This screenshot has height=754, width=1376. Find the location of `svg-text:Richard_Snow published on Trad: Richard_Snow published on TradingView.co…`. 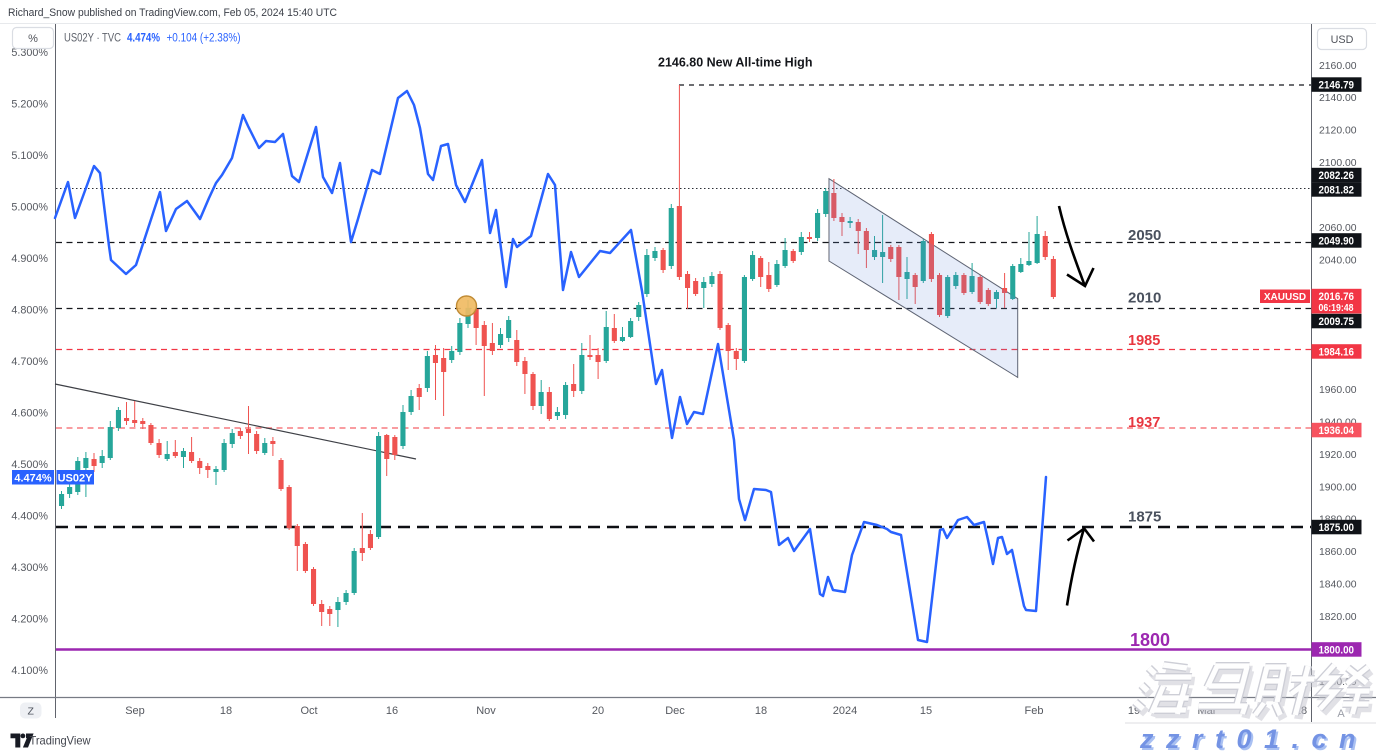

svg-text:Richard_Snow published on Trad: Richard_Snow published on TradingView.co… is located at coordinates (172, 13).